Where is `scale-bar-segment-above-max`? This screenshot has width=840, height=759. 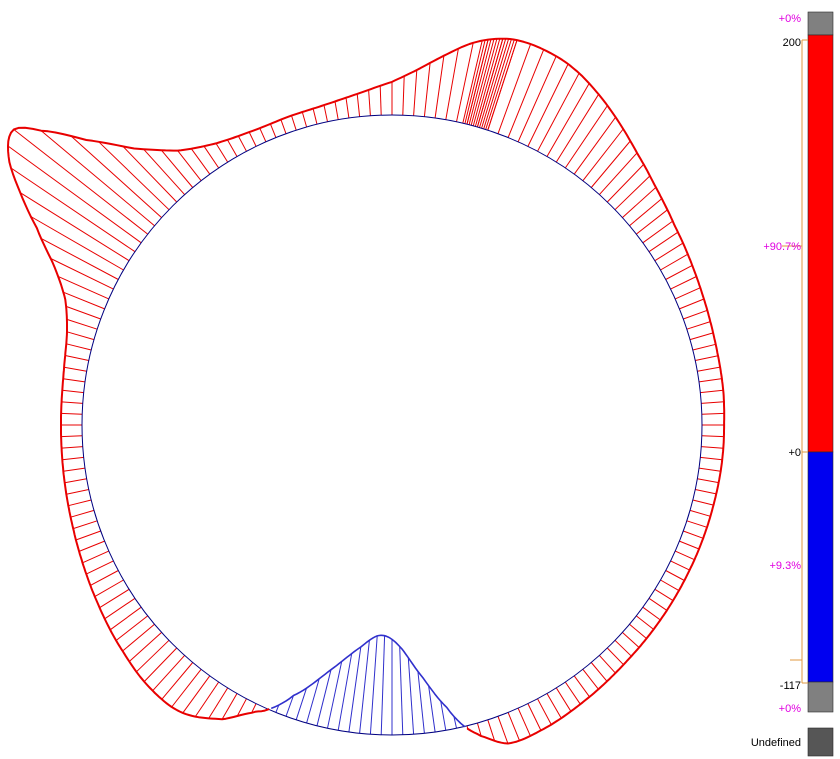 scale-bar-segment-above-max is located at coordinates (820, 23).